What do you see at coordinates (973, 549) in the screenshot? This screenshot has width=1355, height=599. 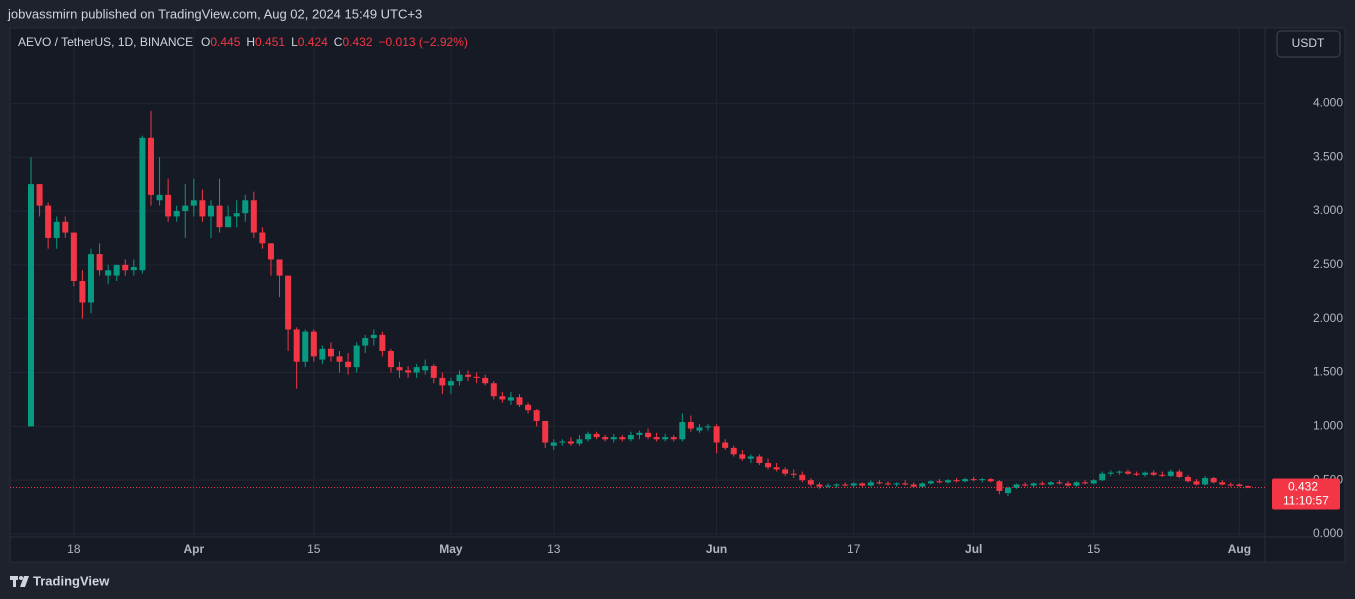 I see `x-tick-label: Jul` at bounding box center [973, 549].